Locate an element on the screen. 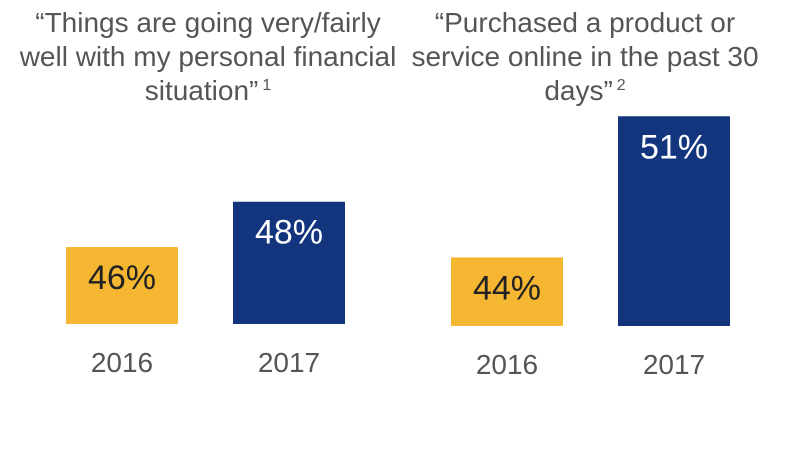  data-label: 51% is located at coordinates (674, 147).